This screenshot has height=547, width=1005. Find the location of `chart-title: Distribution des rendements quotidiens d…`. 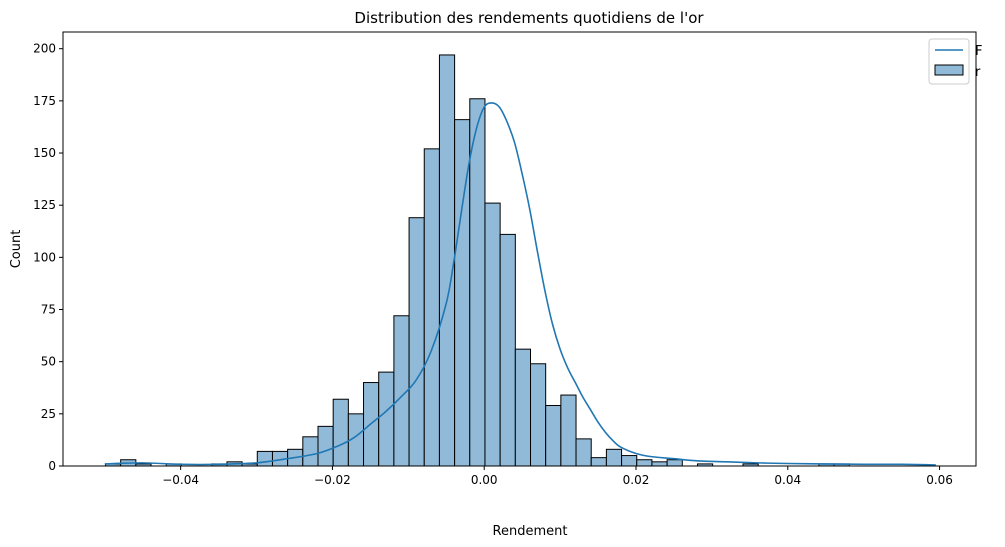

chart-title: Distribution des rendements quotidiens d… is located at coordinates (529, 18).